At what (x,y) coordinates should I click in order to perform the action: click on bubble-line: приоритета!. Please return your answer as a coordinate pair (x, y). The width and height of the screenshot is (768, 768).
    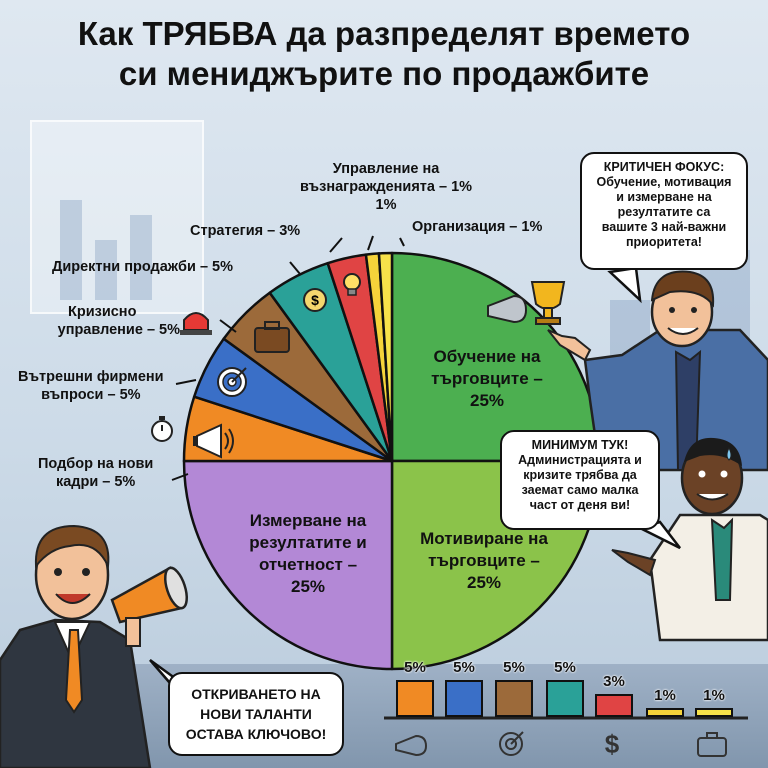
    Looking at the image, I should click on (664, 242).